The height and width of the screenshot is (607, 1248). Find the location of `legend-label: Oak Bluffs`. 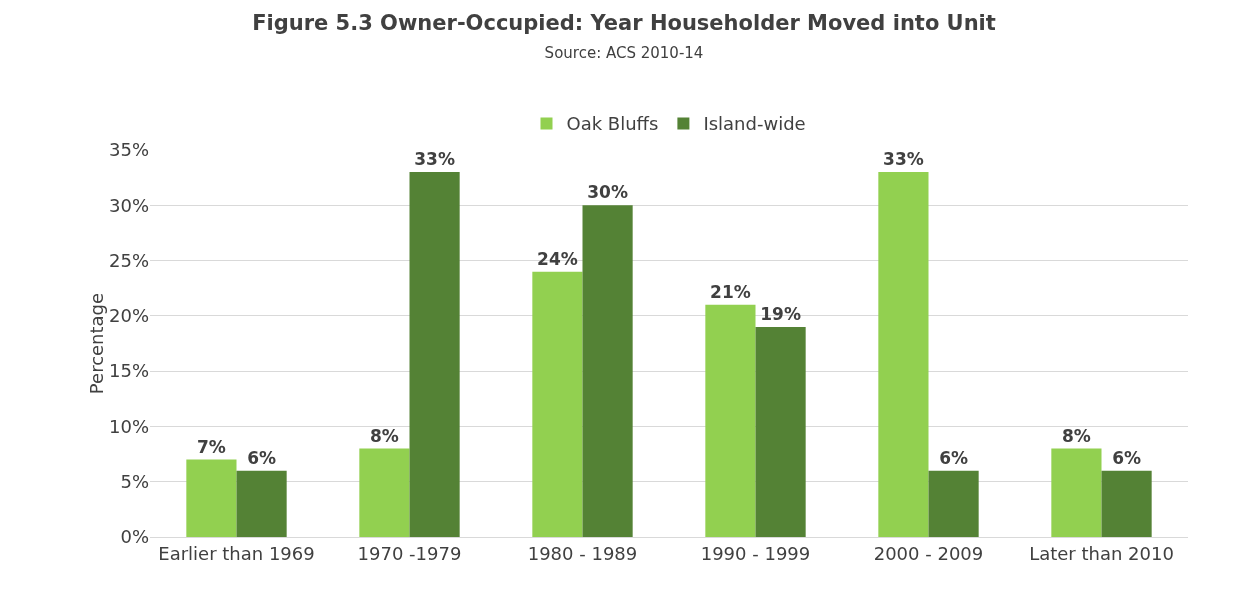

legend-label: Oak Bluffs is located at coordinates (612, 124).